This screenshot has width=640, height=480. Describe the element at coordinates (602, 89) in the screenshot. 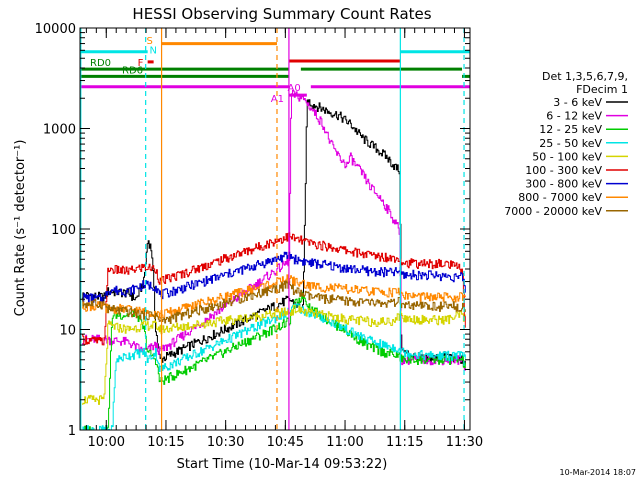

I see `legend-header-2: FDecim 1` at that location.